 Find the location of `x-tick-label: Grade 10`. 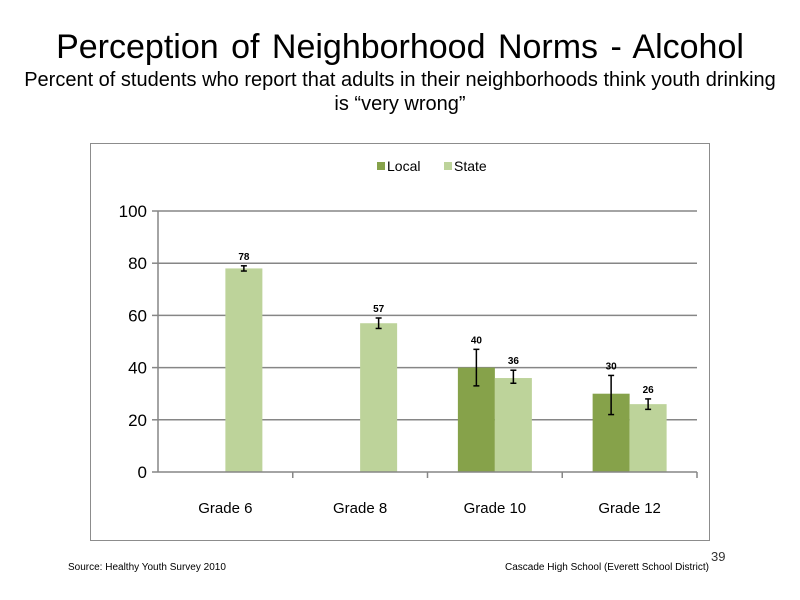

x-tick-label: Grade 10 is located at coordinates (495, 508).